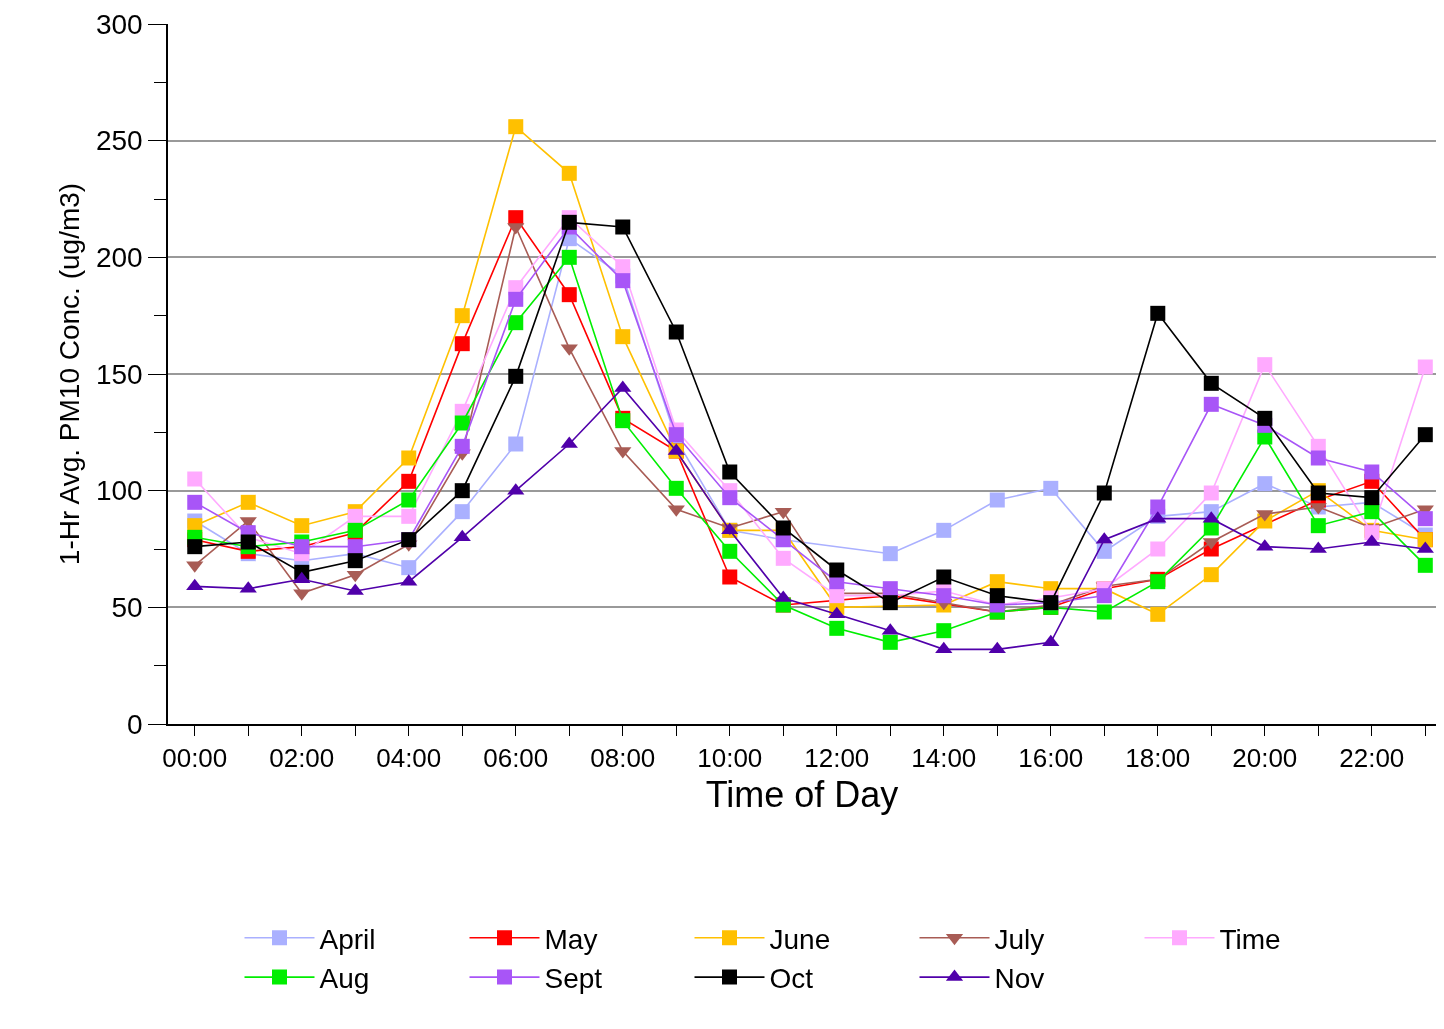  What do you see at coordinates (347, 939) in the screenshot?
I see `legend-label: April` at bounding box center [347, 939].